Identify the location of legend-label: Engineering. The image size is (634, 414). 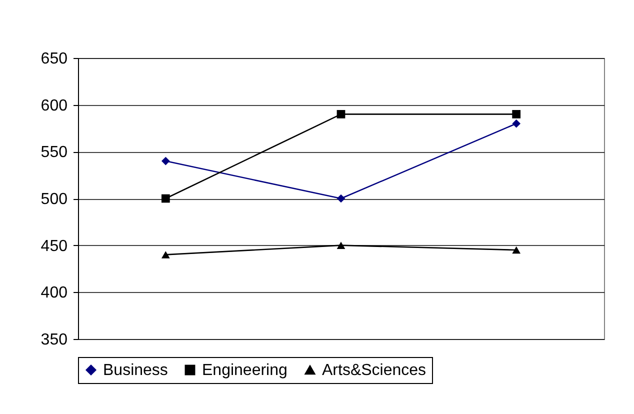
(245, 370).